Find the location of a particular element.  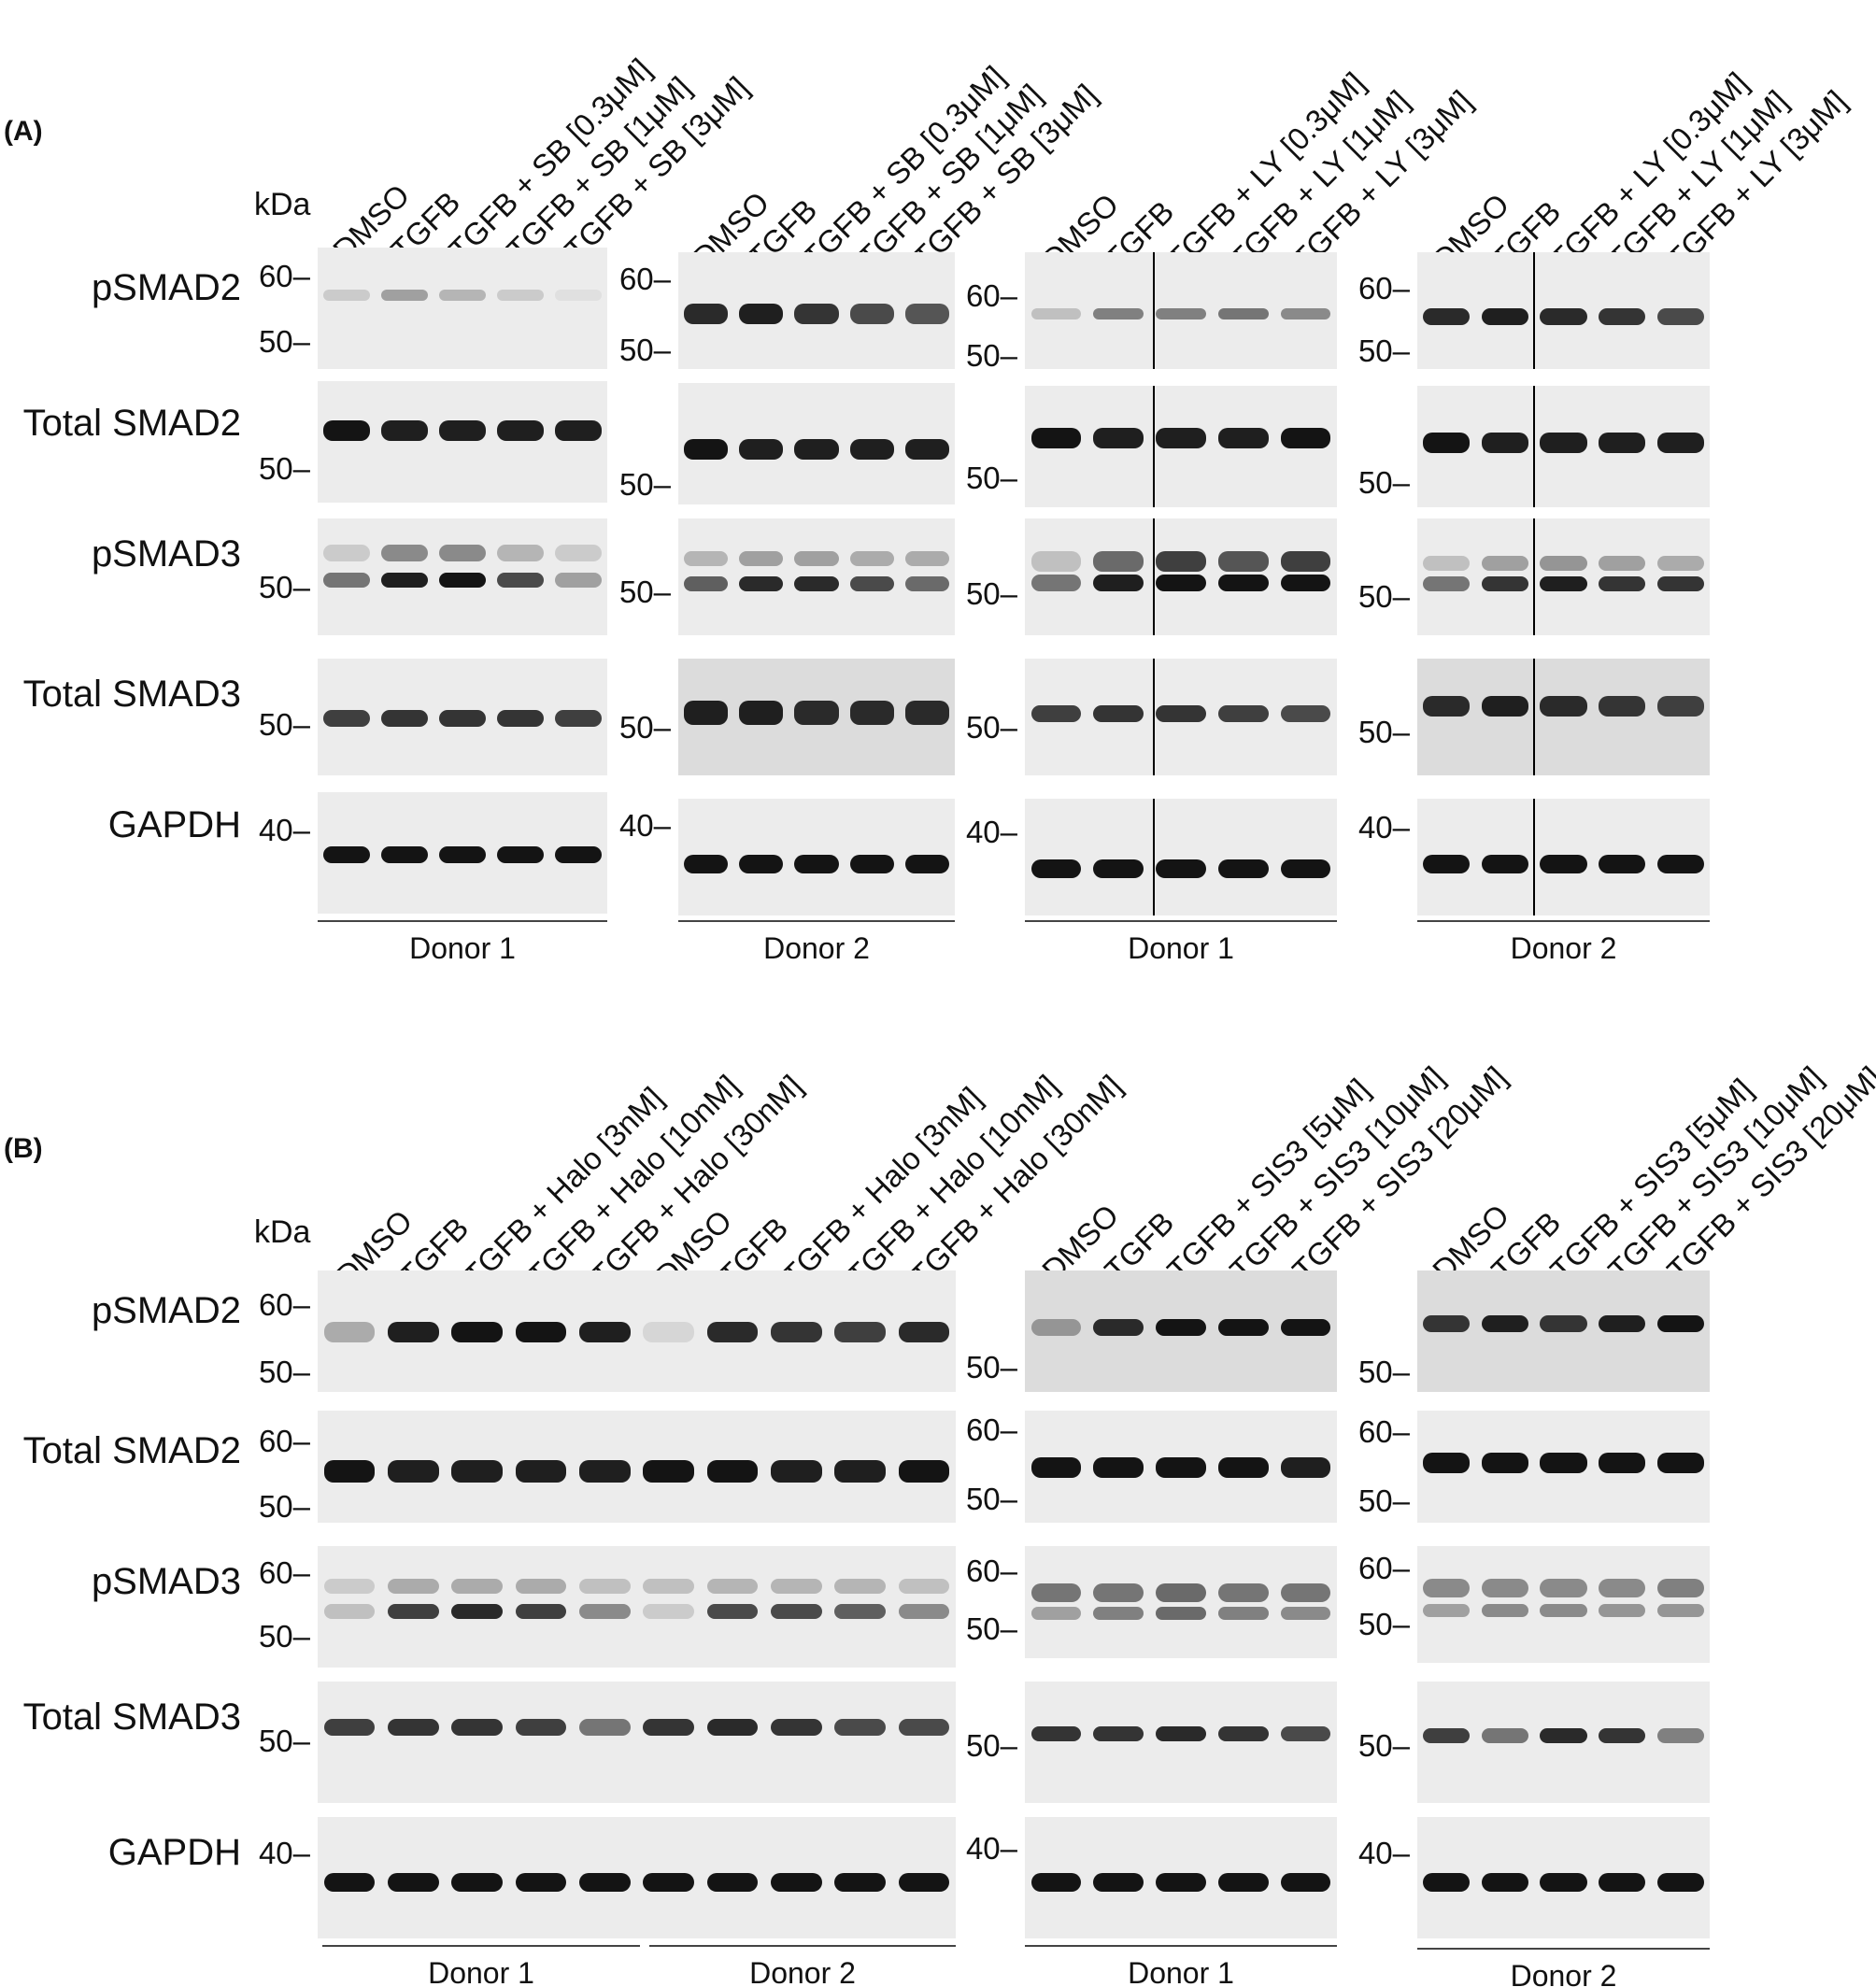

row-label-total-smad2: Total SMAD2 is located at coordinates (131, 1450).